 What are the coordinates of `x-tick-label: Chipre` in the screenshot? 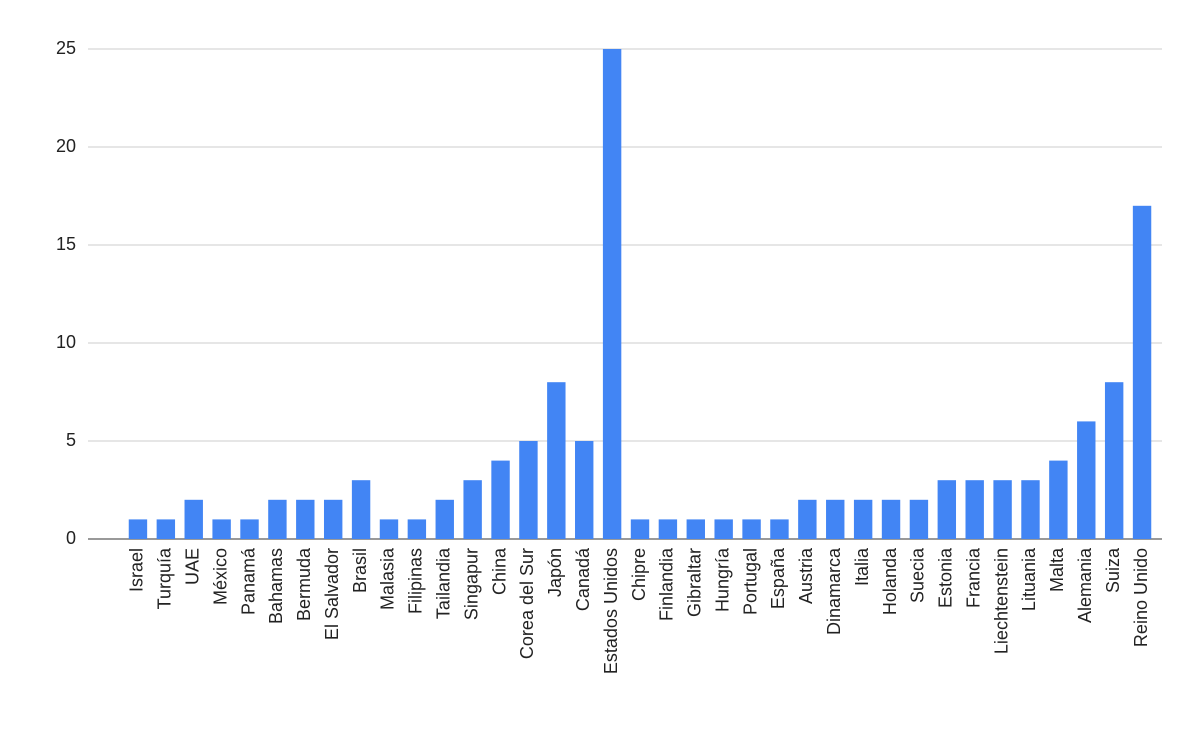 It's located at (639, 574).